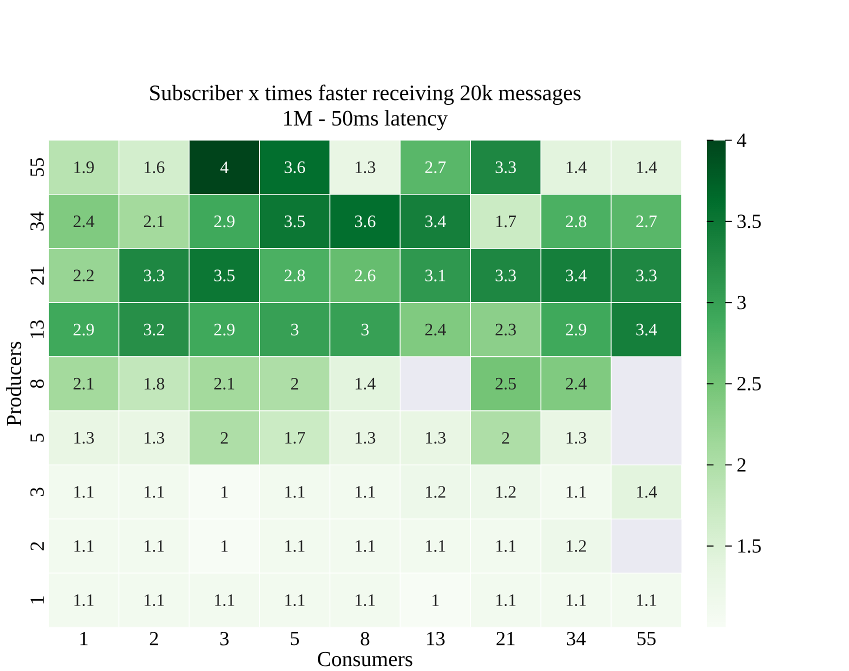 The image size is (849, 671). What do you see at coordinates (741, 465) in the screenshot?
I see `color-bar-label: 2` at bounding box center [741, 465].